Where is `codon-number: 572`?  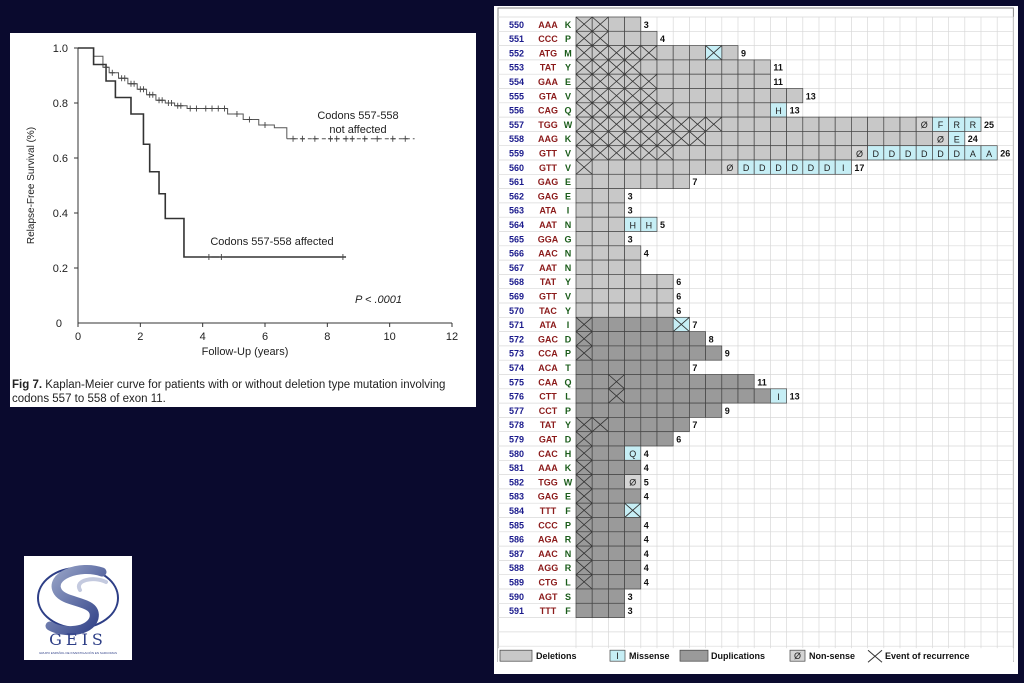
codon-number: 572 is located at coordinates (516, 339).